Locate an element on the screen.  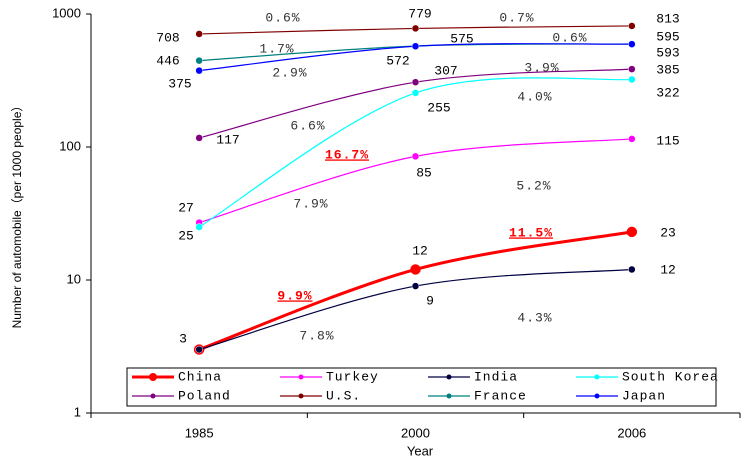
growth-annotation: 3.9% is located at coordinates (541, 67).